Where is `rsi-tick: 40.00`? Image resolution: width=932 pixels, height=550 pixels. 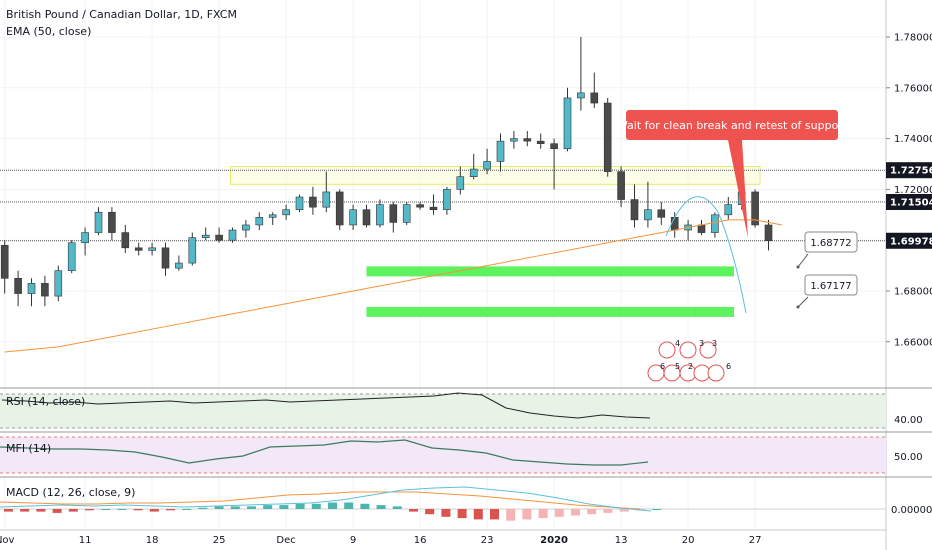 rsi-tick: 40.00 is located at coordinates (908, 420).